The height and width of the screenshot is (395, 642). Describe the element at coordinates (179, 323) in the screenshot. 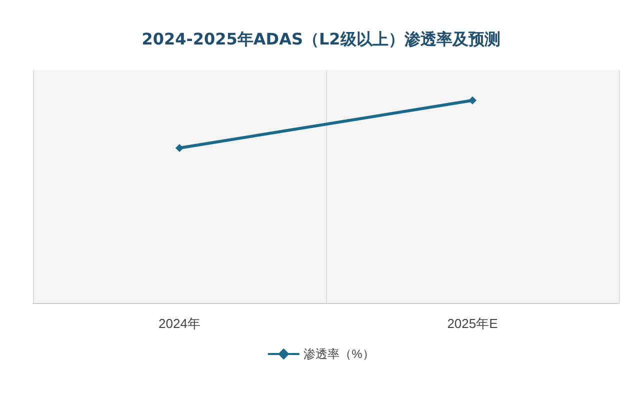

I see `x-tick-label: 2024年` at that location.